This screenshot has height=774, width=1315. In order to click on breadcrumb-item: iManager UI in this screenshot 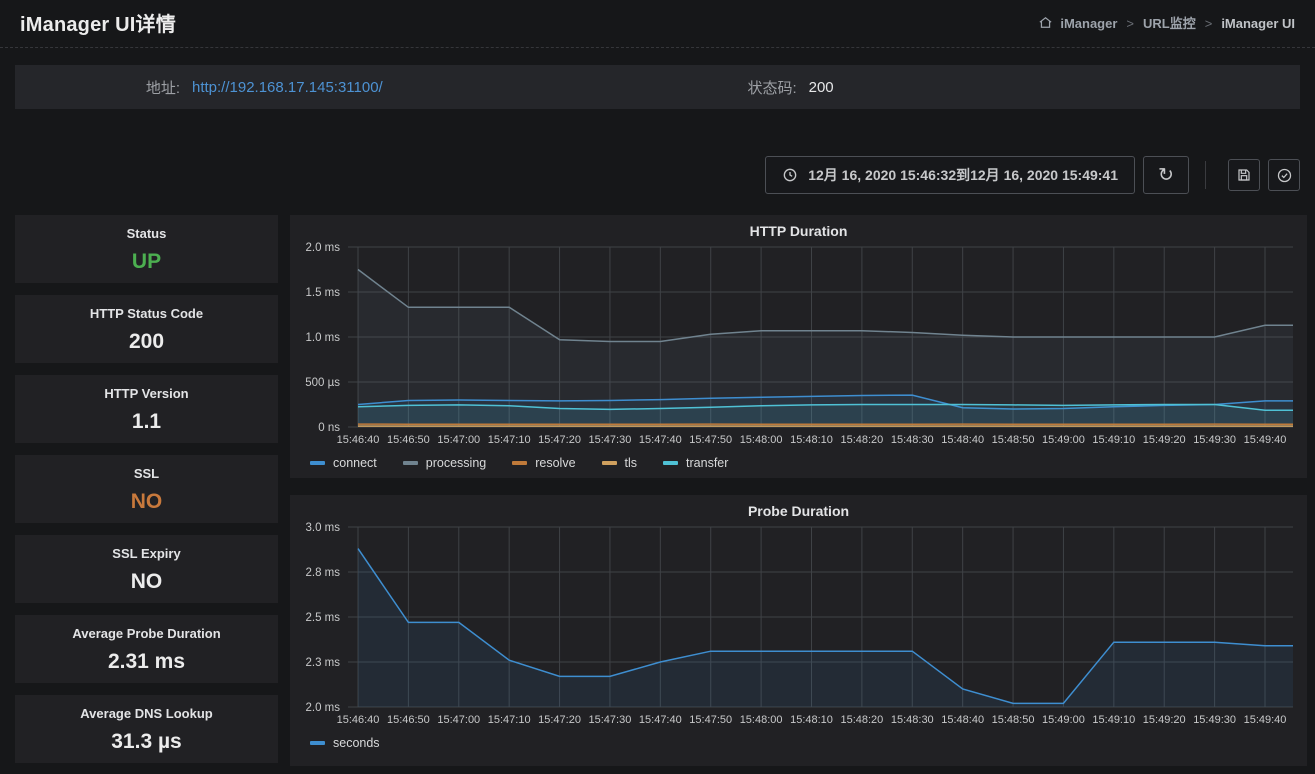, I will do `click(1258, 23)`.